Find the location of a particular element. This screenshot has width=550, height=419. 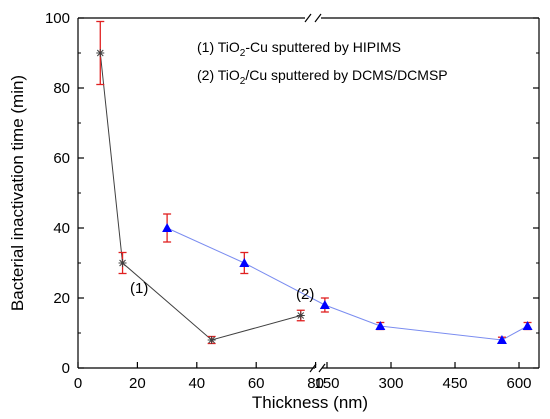

y-tick-label: 40 is located at coordinates (61, 228).